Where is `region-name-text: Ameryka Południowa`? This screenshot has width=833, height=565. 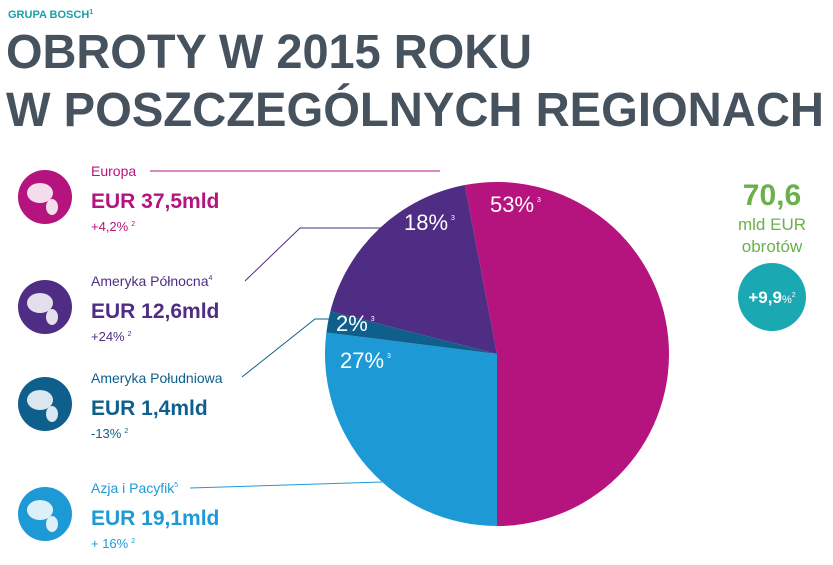
region-name-text: Ameryka Południowa is located at coordinates (157, 378).